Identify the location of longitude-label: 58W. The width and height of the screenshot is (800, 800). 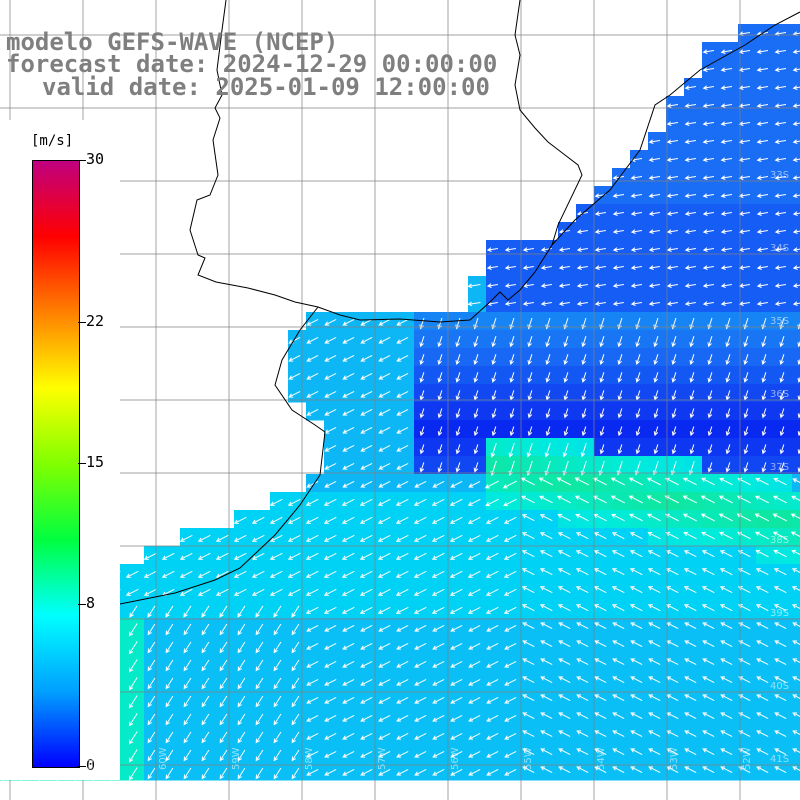
(309, 758).